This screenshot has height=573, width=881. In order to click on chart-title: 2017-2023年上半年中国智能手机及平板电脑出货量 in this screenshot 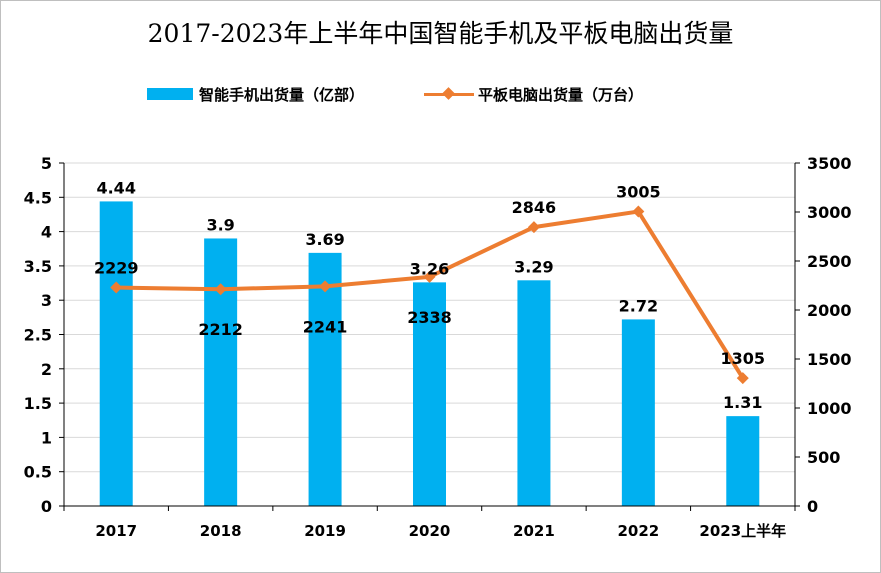, I will do `click(440, 33)`.